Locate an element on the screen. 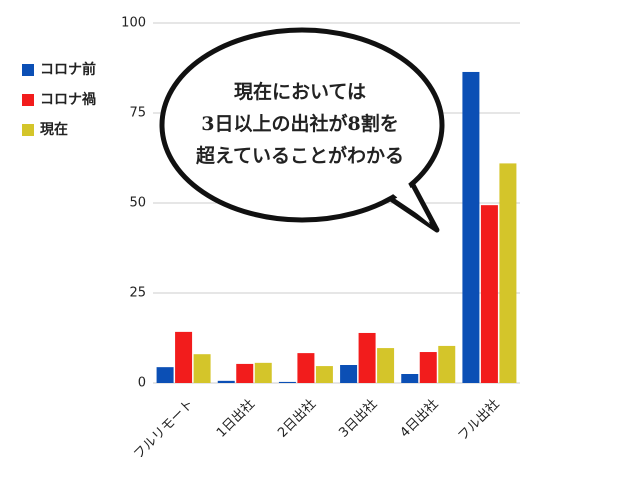 The height and width of the screenshot is (480, 640). annotation-line: 現在においては is located at coordinates (300, 91).